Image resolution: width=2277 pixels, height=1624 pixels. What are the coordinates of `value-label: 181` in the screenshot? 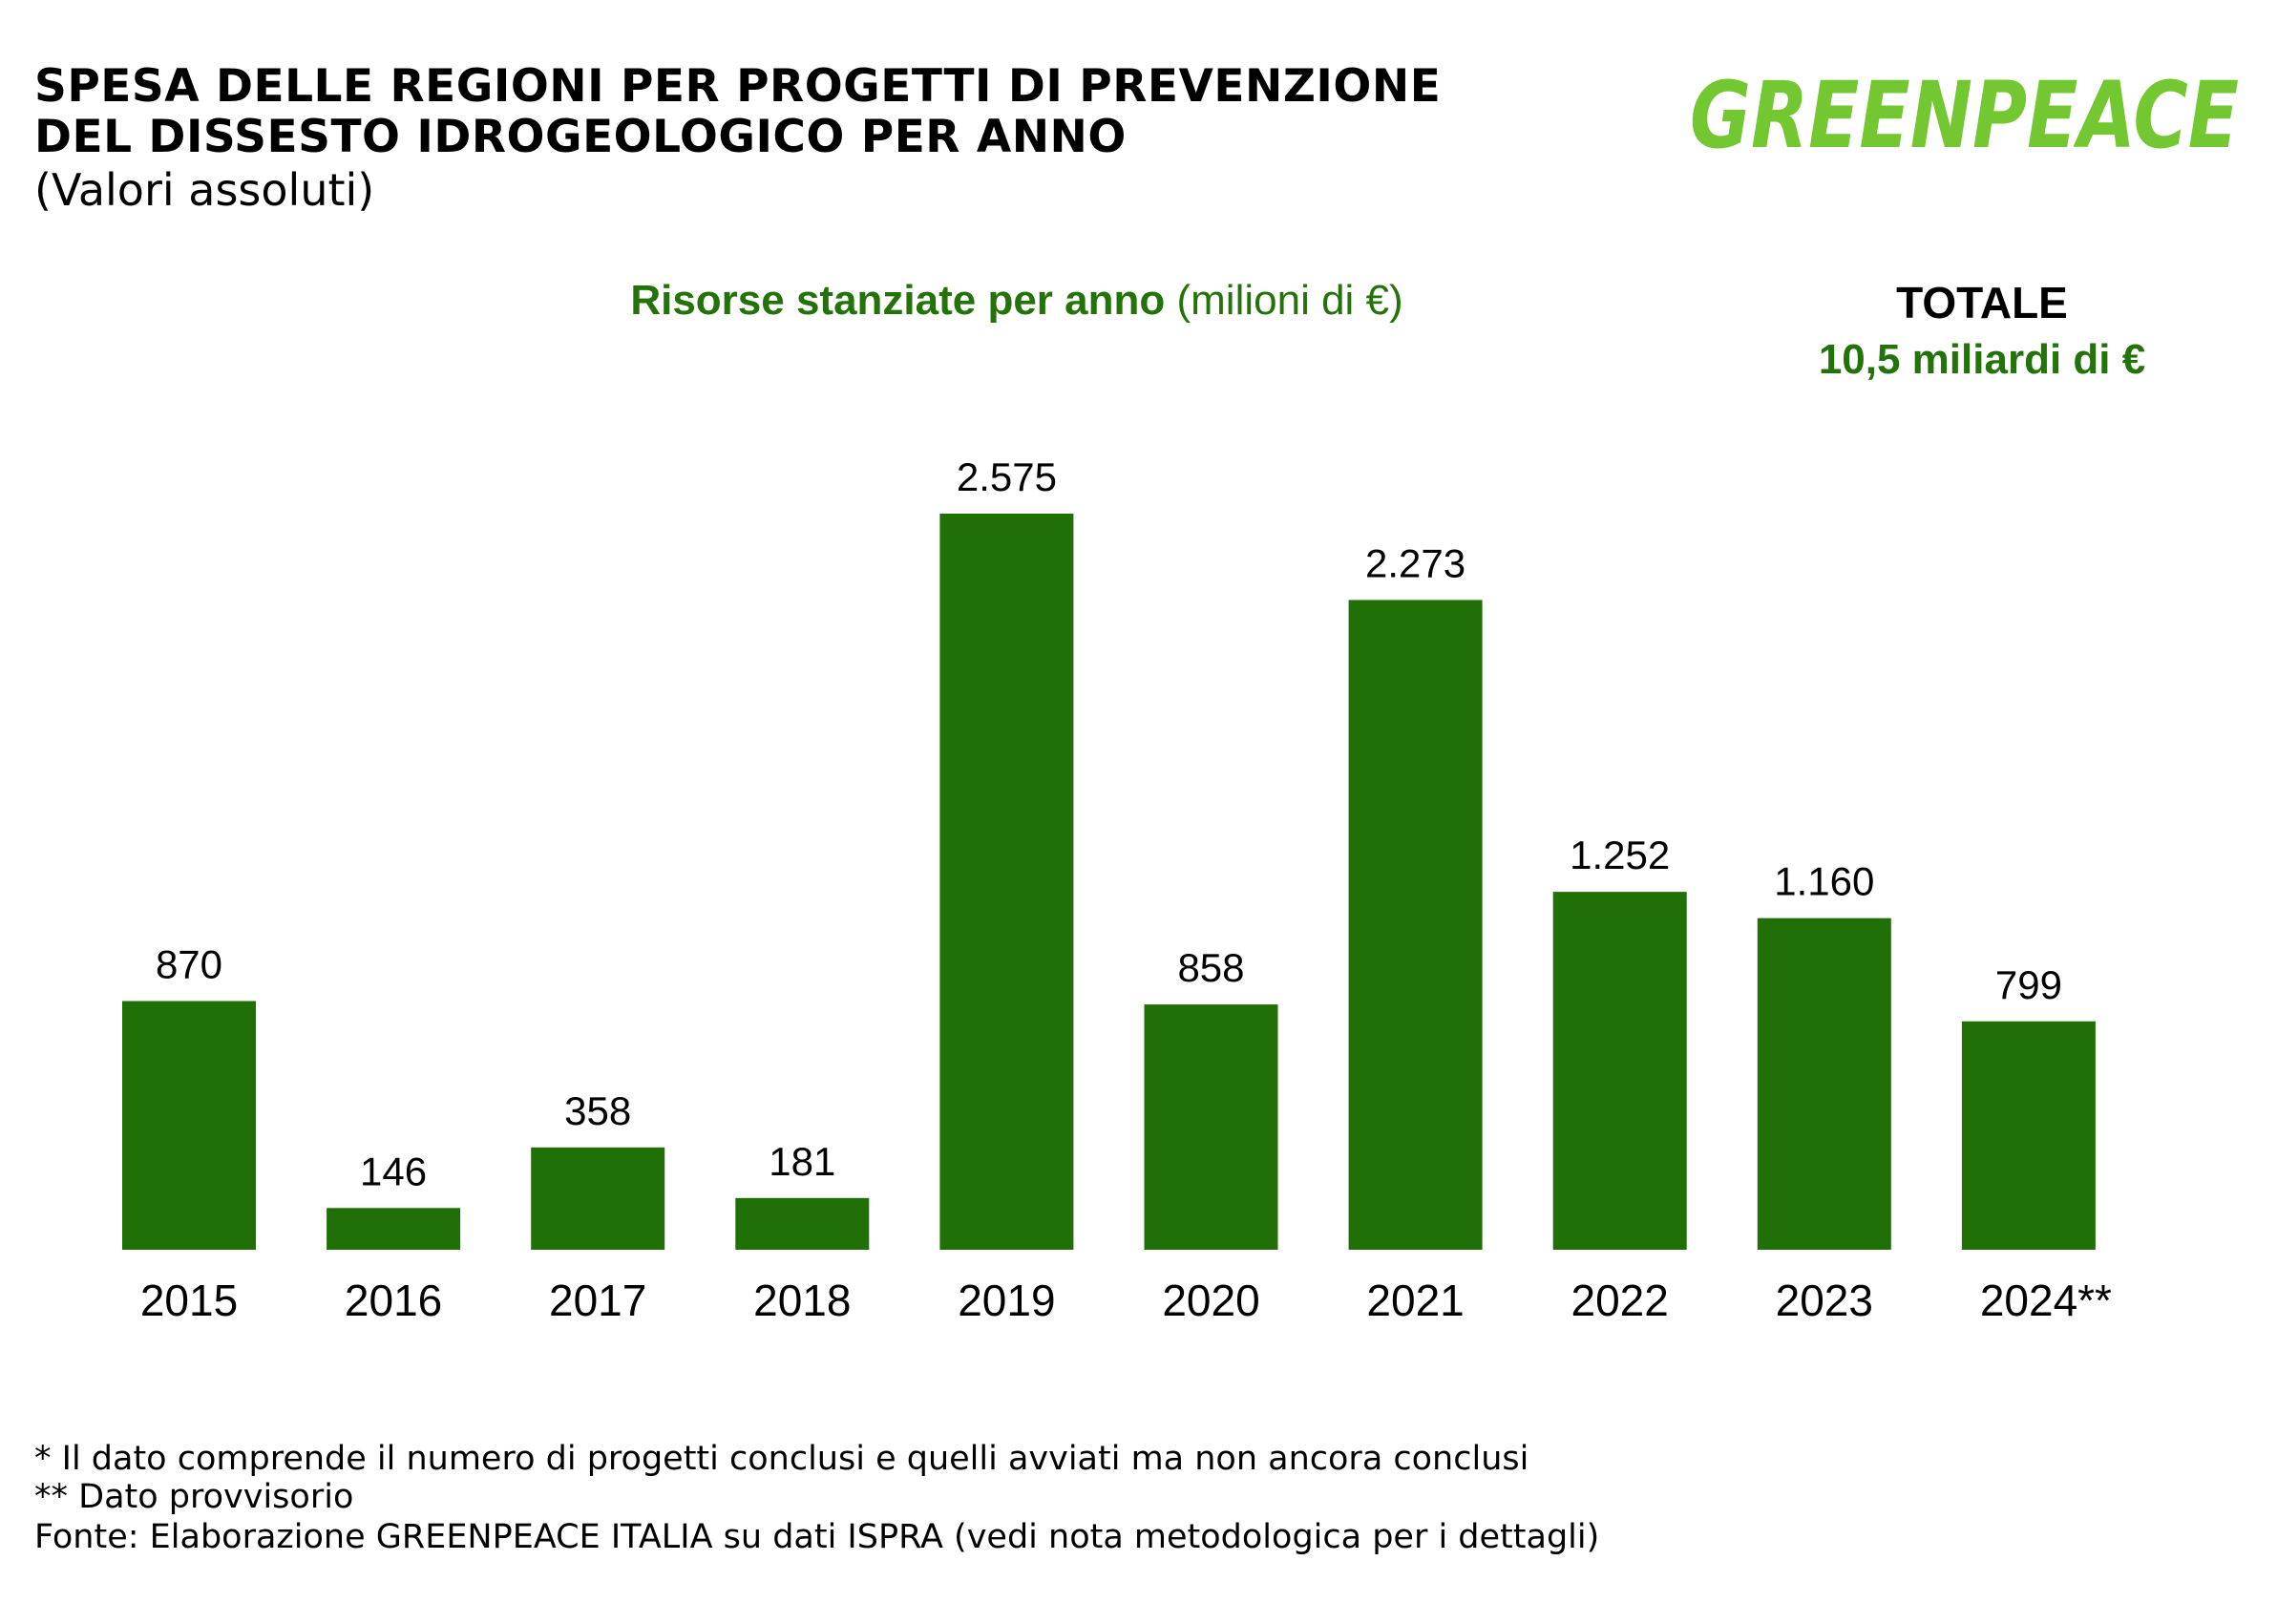 It's located at (802, 1161).